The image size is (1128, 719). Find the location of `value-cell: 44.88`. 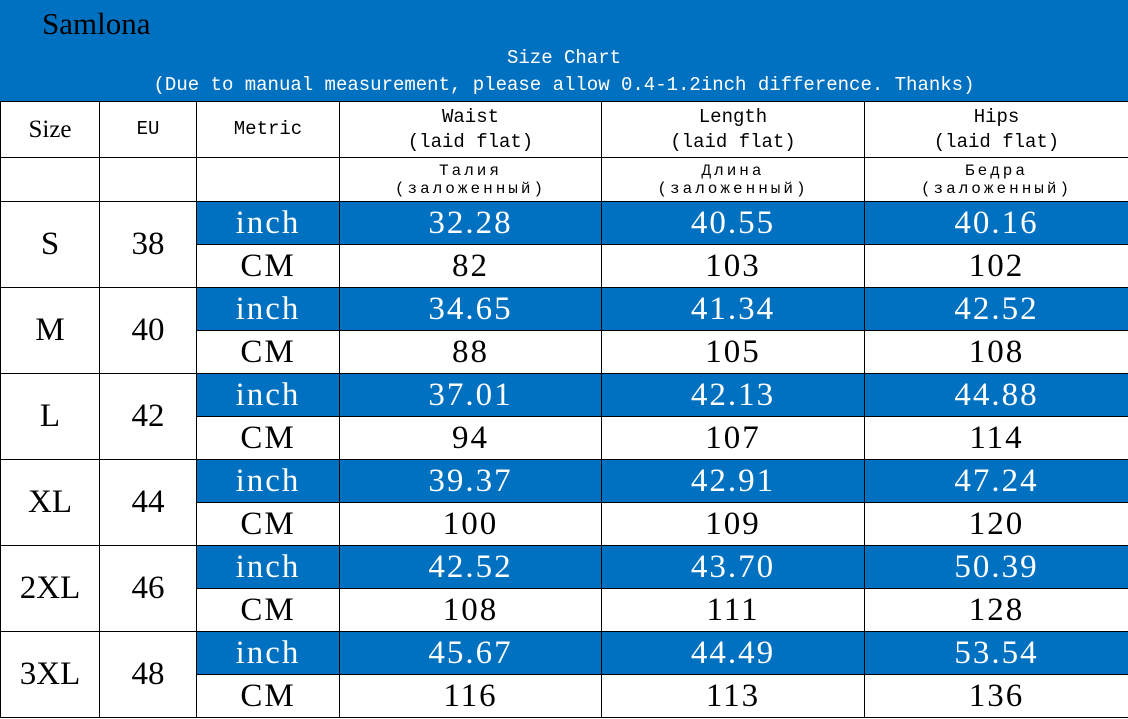

value-cell: 44.88 is located at coordinates (996, 395).